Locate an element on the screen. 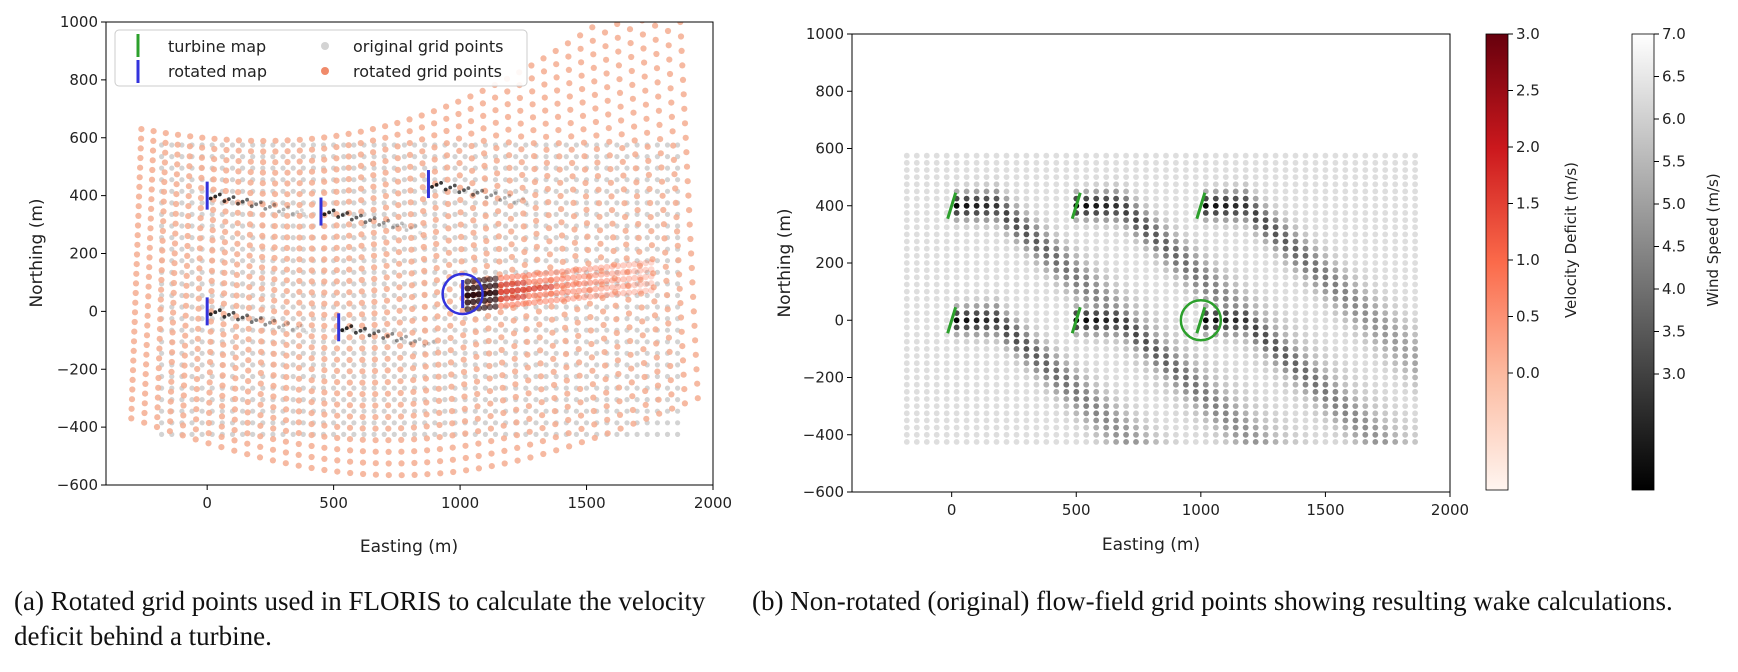  x-ticks: 0 500 1000 1500 2000 is located at coordinates (467, 498).